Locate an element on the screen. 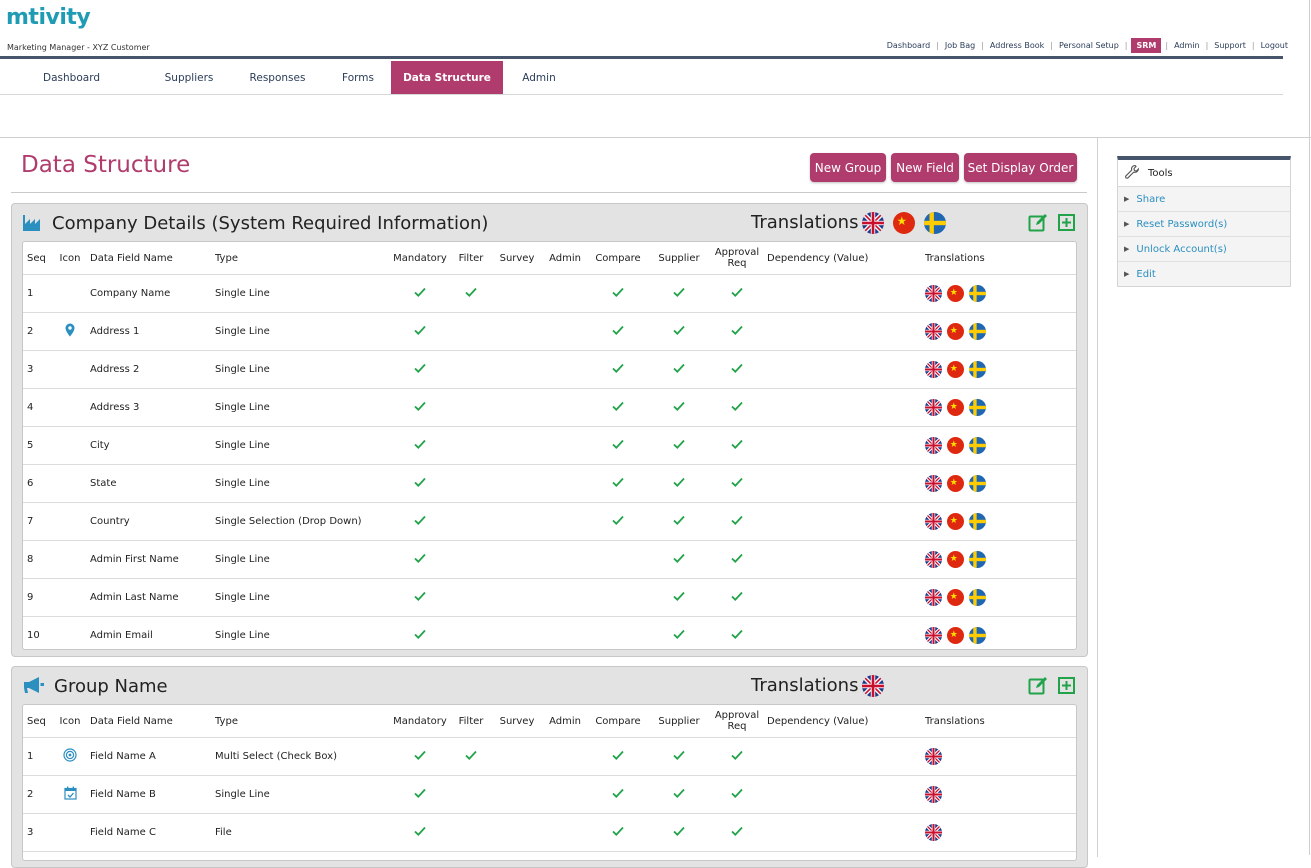 This screenshot has height=868, width=1311. tab-suppliers: Suppliers is located at coordinates (189, 77).